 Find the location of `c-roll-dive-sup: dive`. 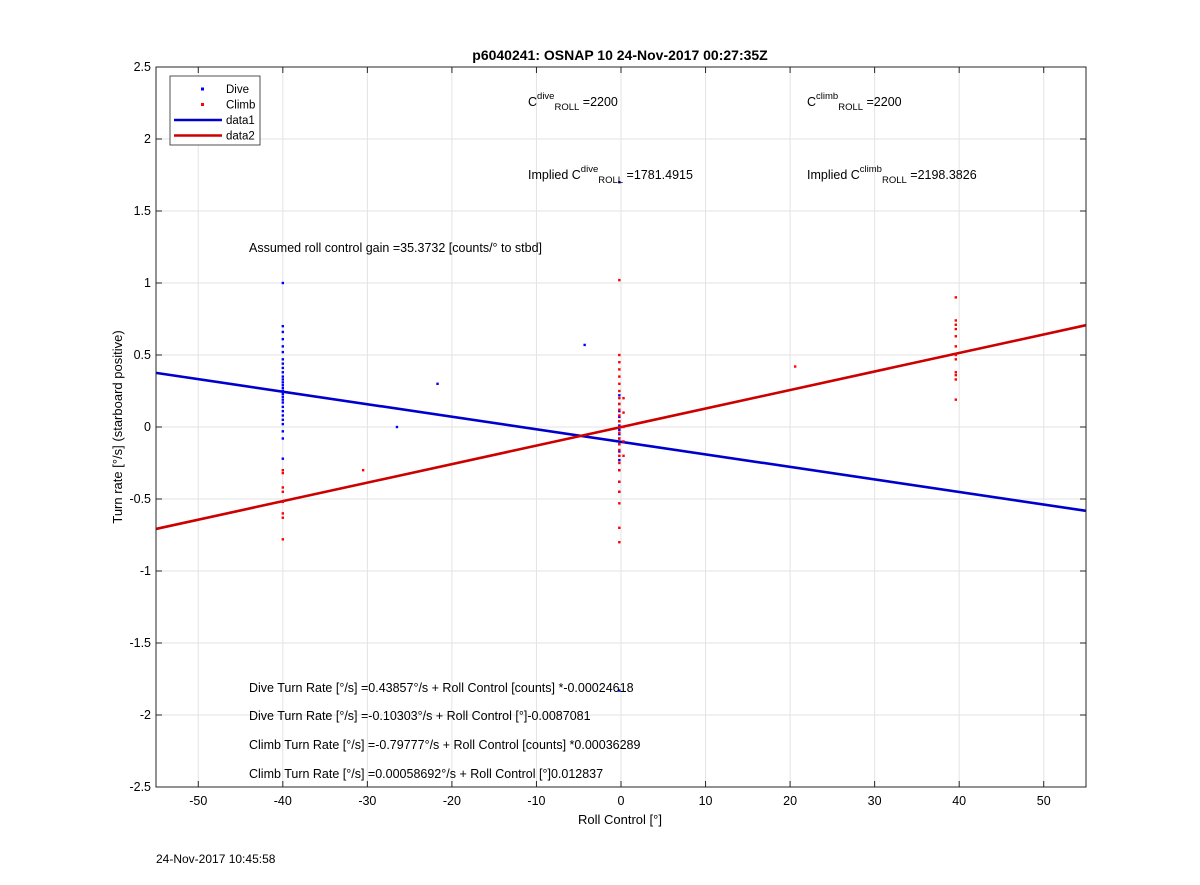

c-roll-dive-sup: dive is located at coordinates (545, 96).